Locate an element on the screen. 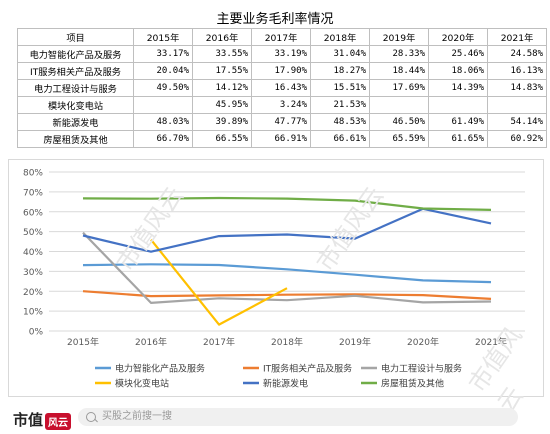 The height and width of the screenshot is (434, 550). table-cell: 16.13% is located at coordinates (517, 71).